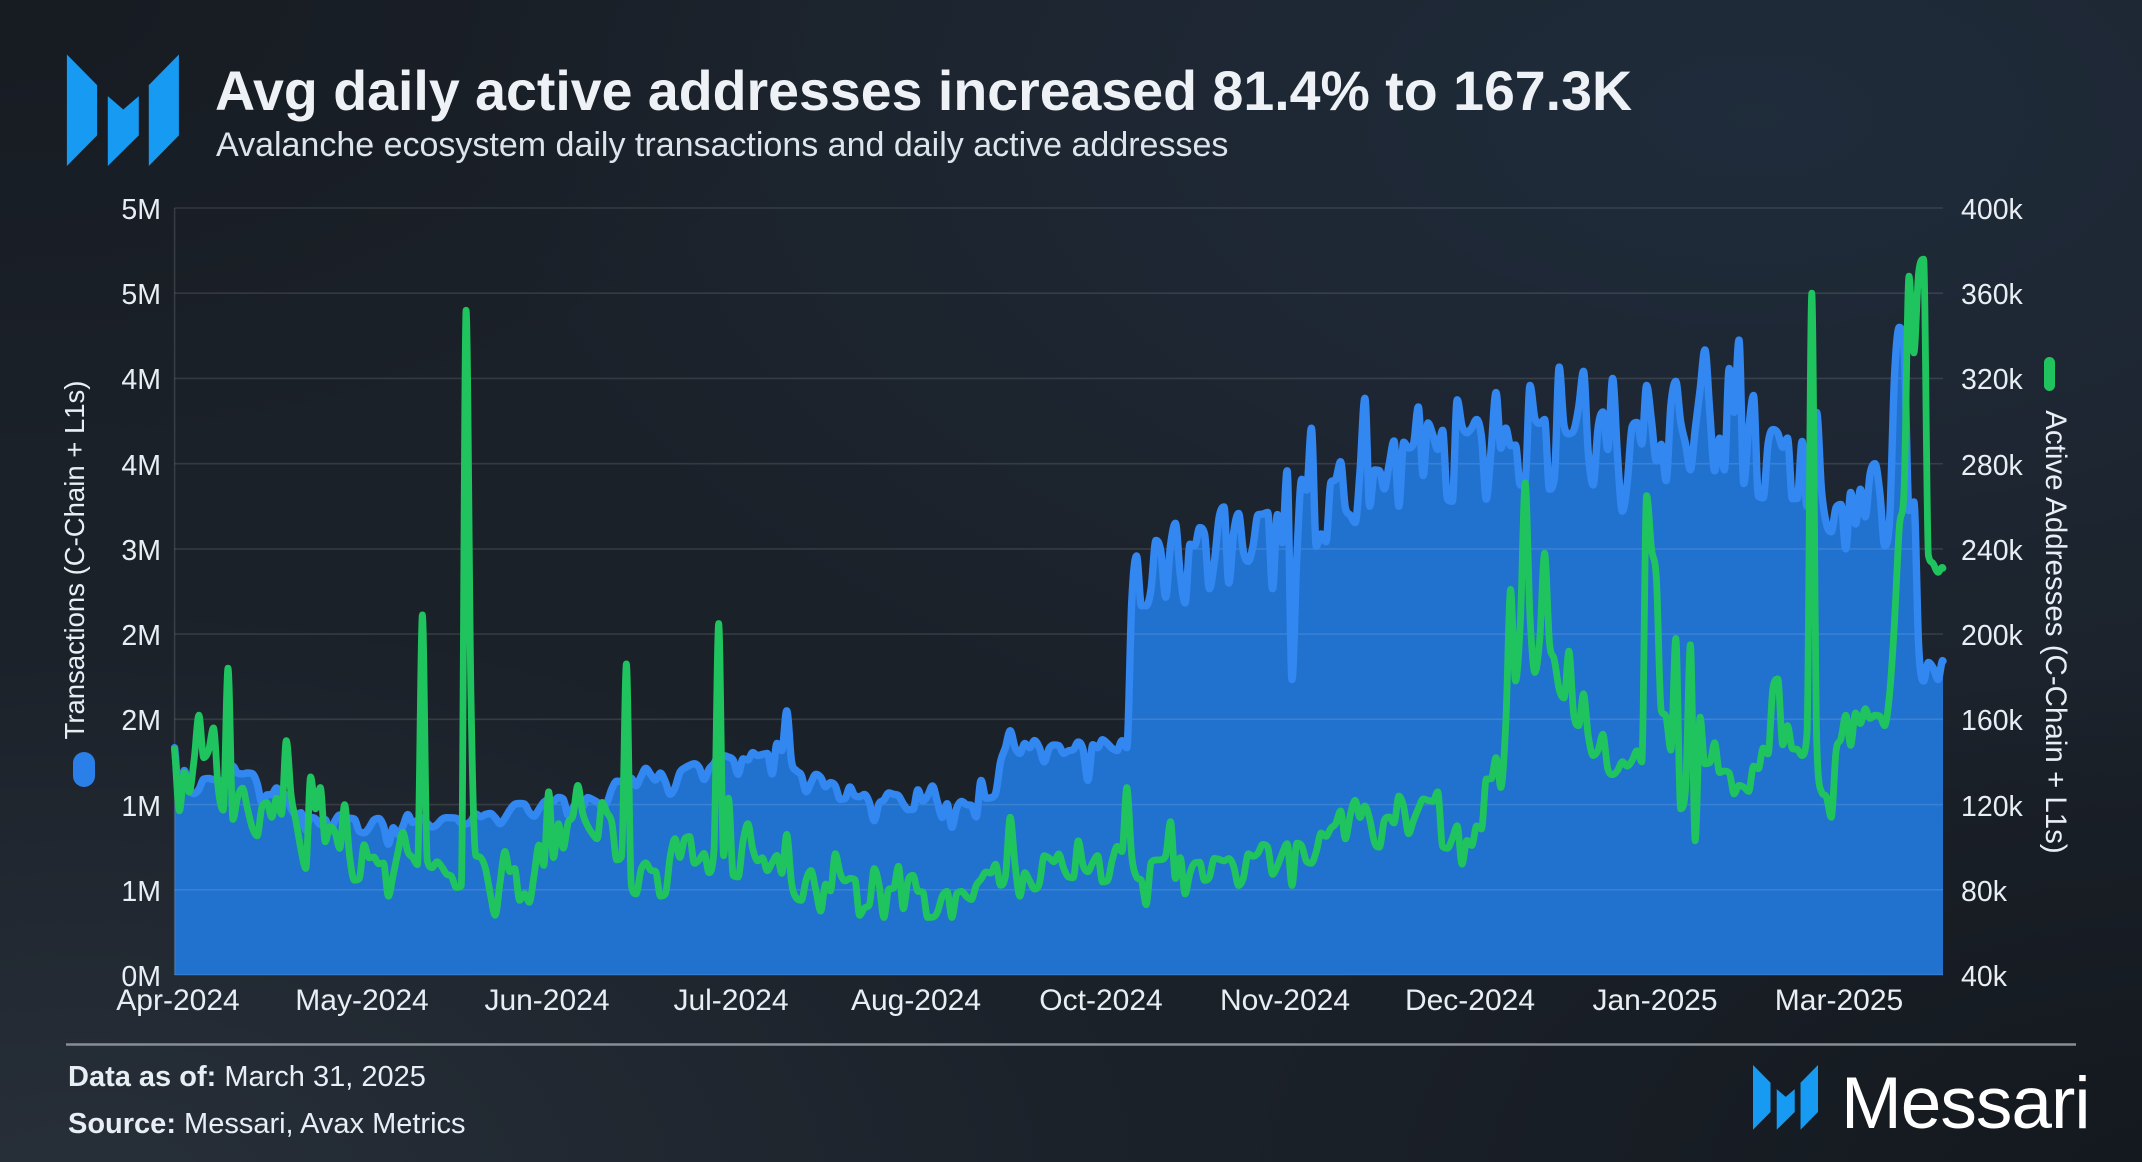 The image size is (2142, 1162). What do you see at coordinates (1992, 210) in the screenshot?
I see `svg-text: 400k` at bounding box center [1992, 210].